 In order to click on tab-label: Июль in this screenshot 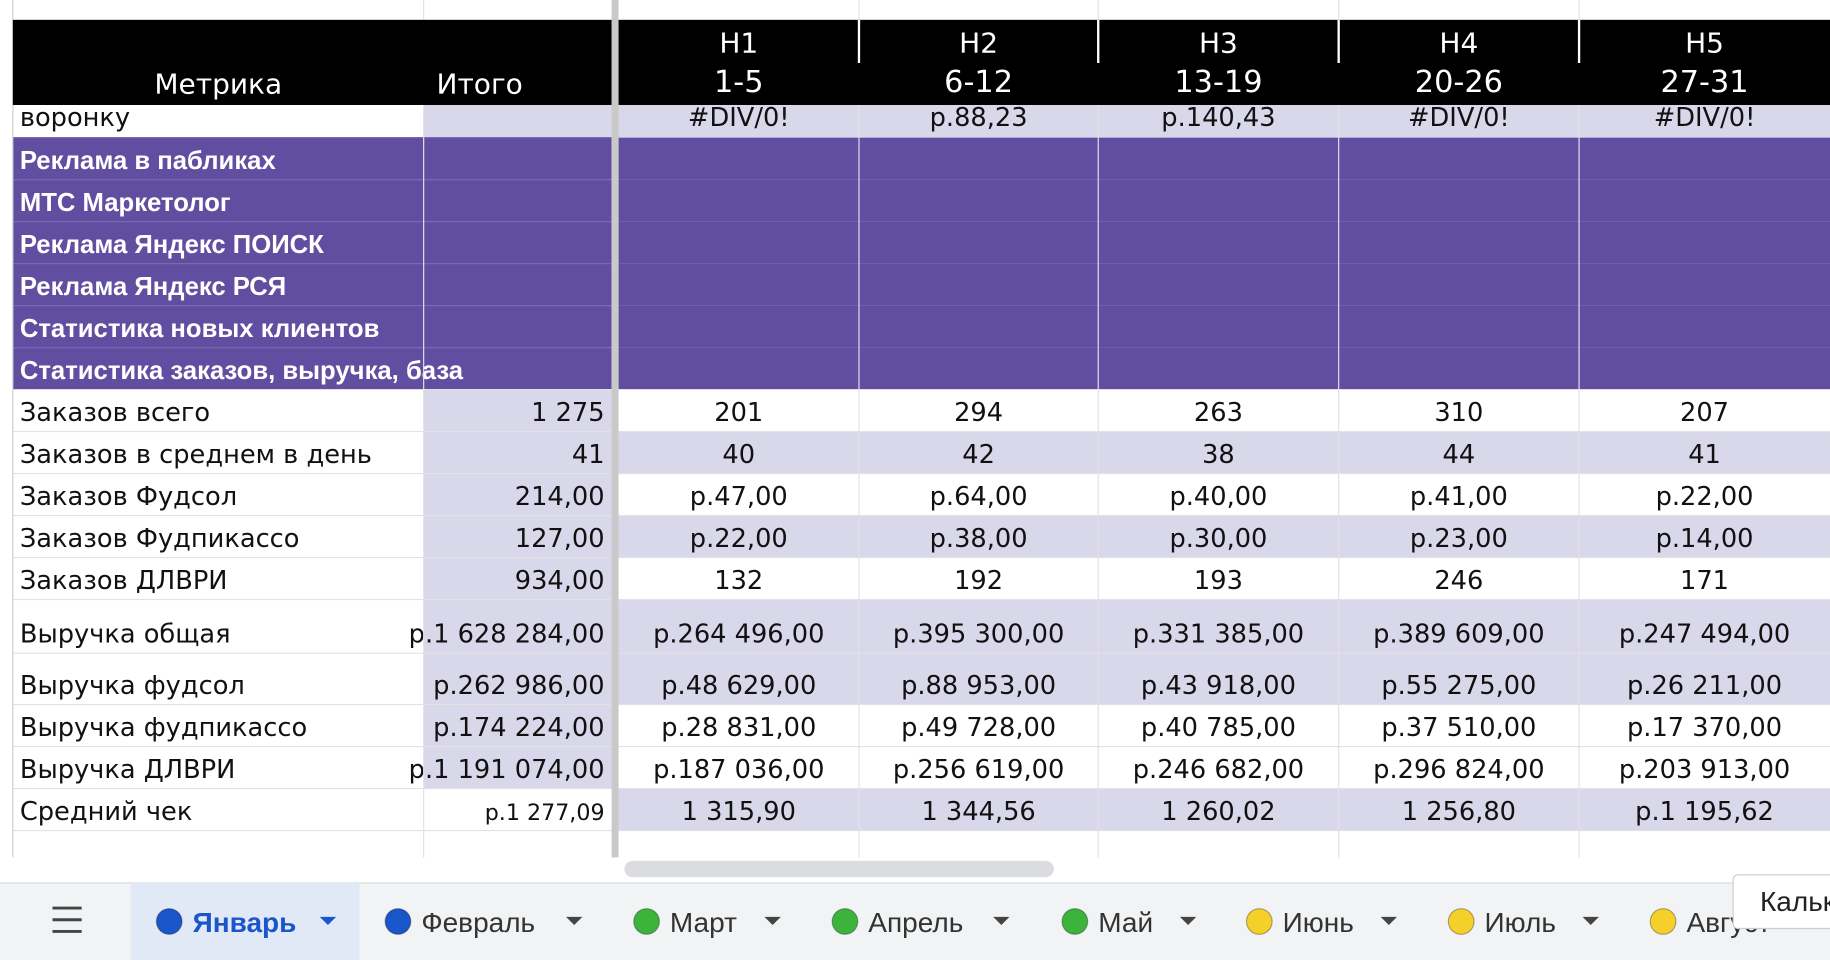, I will do `click(1520, 922)`.